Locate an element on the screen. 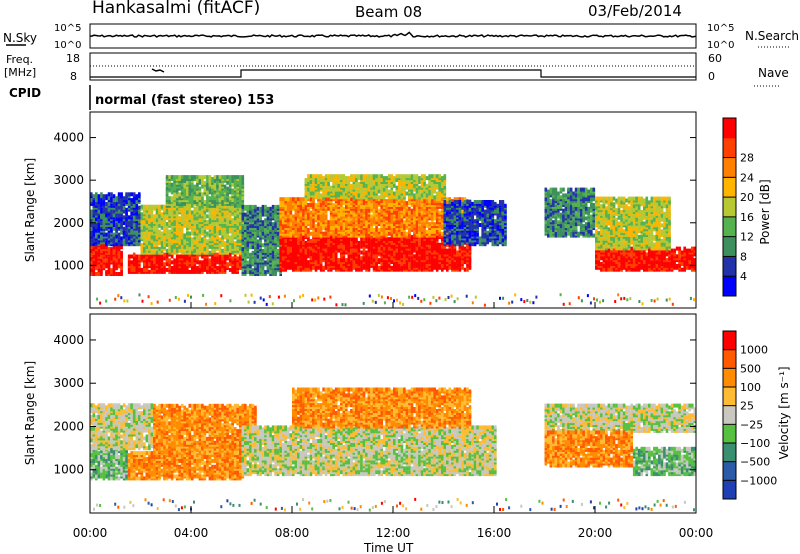  freq-blip is located at coordinates (158, 70).